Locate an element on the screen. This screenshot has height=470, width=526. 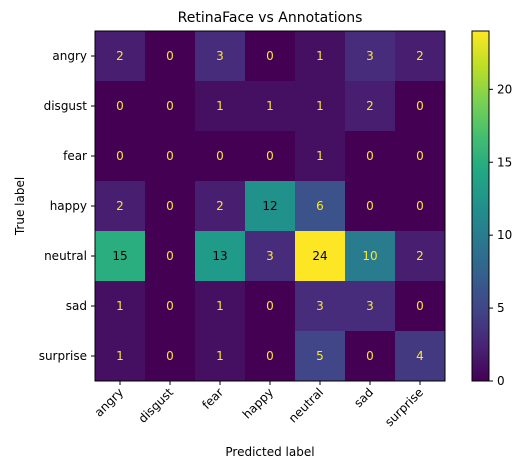
x-axis-ticks: angry disgust fear happy neutral sad surprise is located at coordinates (259, 405).